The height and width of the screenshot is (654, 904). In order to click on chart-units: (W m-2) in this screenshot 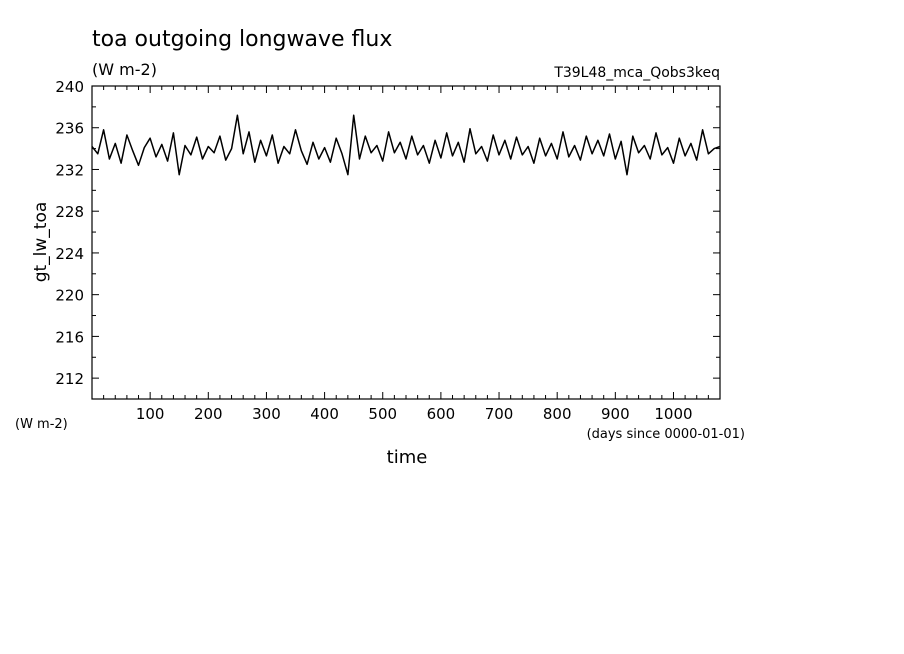, I will do `click(124, 69)`.